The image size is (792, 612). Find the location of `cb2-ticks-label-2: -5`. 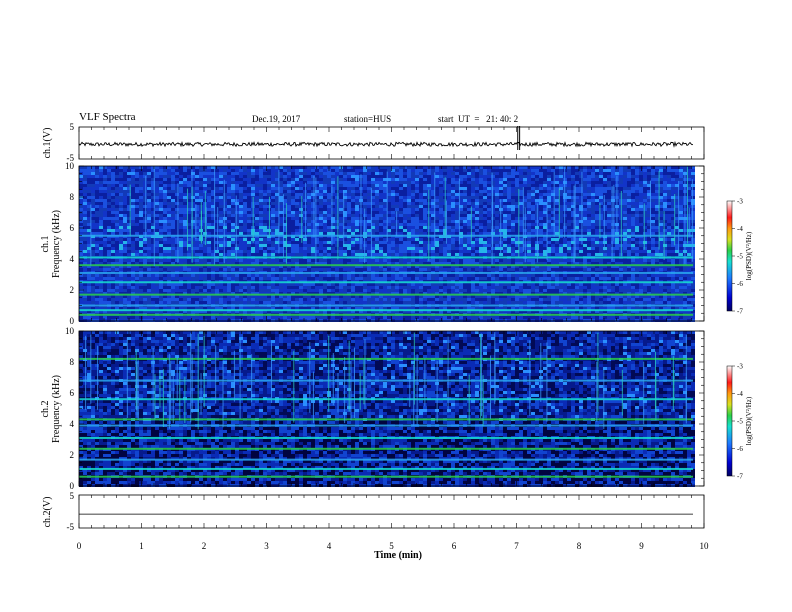

cb2-ticks-label-2: -5 is located at coordinates (740, 422).